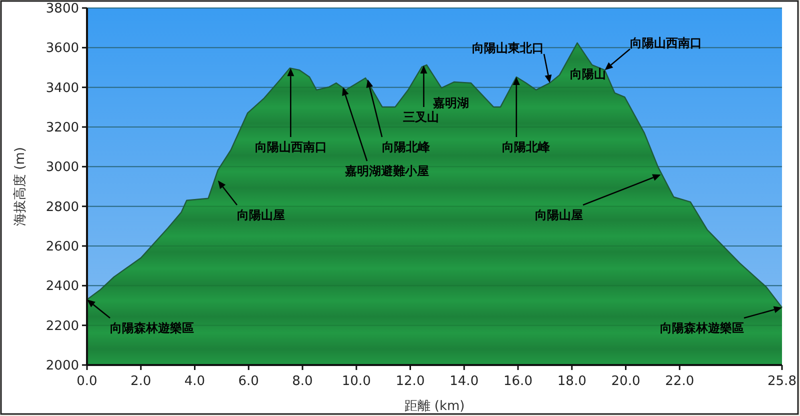 Image resolution: width=800 pixels, height=416 pixels. What do you see at coordinates (302, 381) in the screenshot?
I see `x-tick-label: 8.0` at bounding box center [302, 381].